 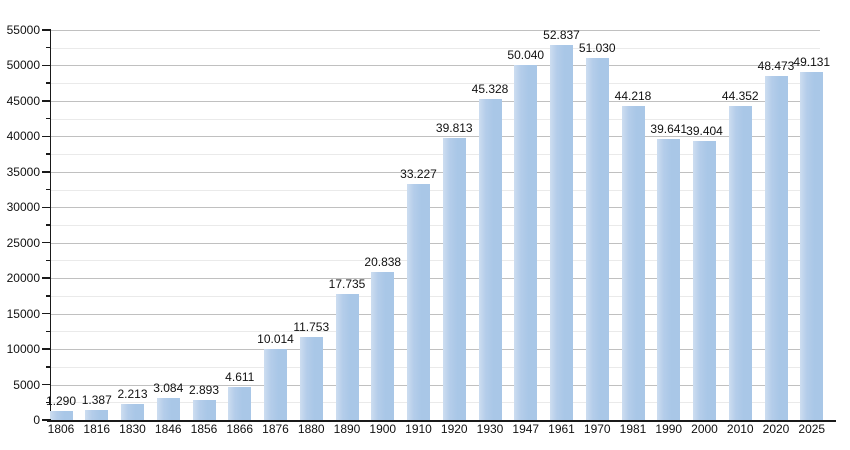 I want to click on y-axis-tick-label: 45000, so click(x=23, y=100).